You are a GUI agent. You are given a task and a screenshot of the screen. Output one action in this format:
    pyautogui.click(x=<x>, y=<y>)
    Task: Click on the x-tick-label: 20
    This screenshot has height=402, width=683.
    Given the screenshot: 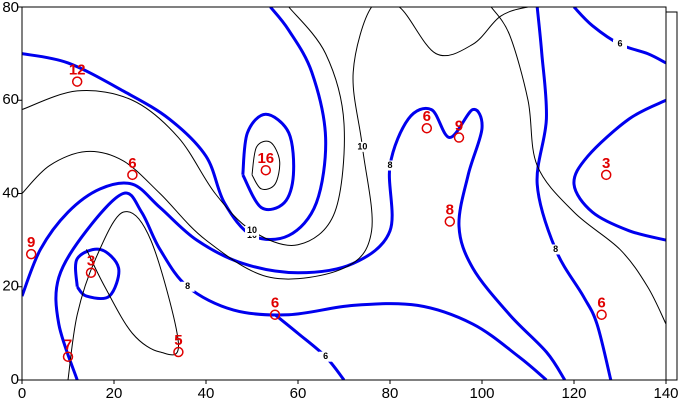 What is the action you would take?
    pyautogui.click(x=114, y=393)
    